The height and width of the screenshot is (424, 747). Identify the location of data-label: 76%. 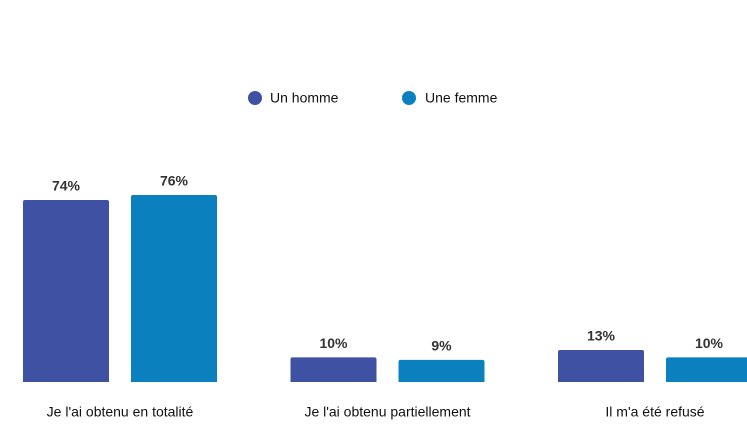
(174, 181).